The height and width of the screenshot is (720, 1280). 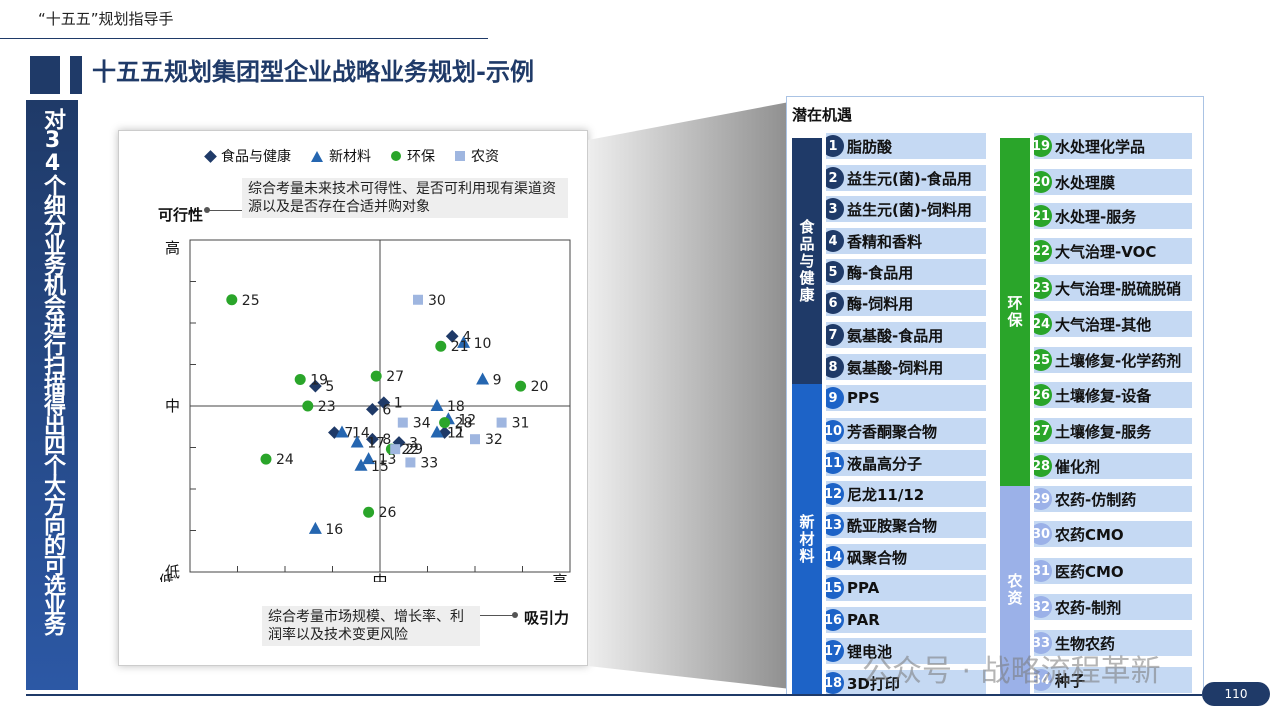 What do you see at coordinates (167, 577) in the screenshot?
I see `x-tick-label: 低` at bounding box center [167, 577].